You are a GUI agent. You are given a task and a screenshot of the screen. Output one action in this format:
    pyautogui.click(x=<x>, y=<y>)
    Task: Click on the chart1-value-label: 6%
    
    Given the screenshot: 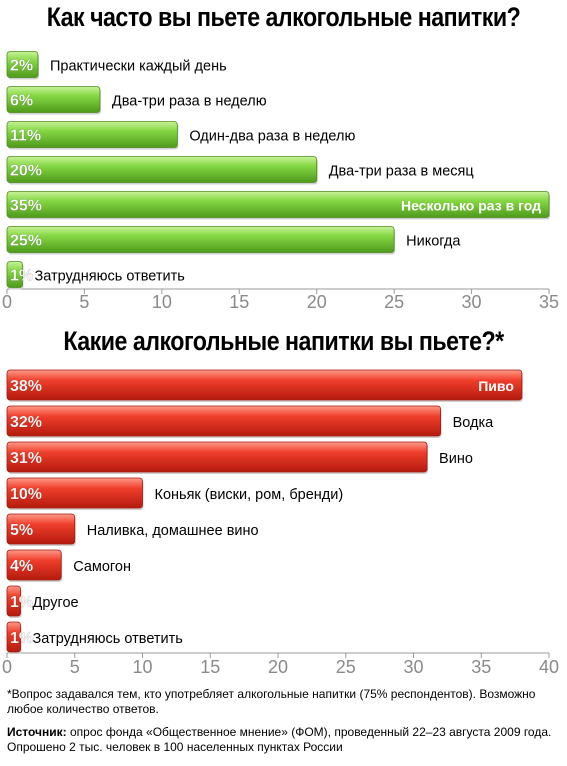 What is the action you would take?
    pyautogui.click(x=21, y=101)
    